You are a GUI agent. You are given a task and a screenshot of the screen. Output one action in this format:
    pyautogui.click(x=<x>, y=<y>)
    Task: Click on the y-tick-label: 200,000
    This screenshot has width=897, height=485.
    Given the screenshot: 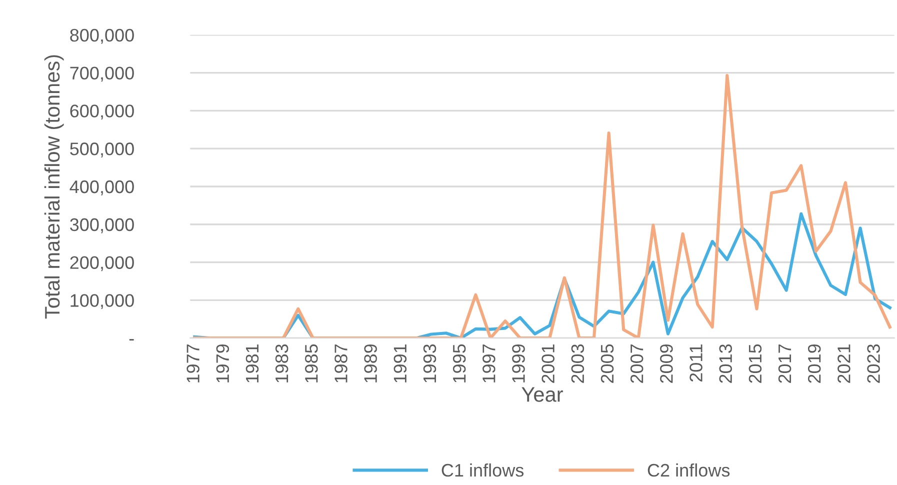 What is the action you would take?
    pyautogui.click(x=102, y=264)
    